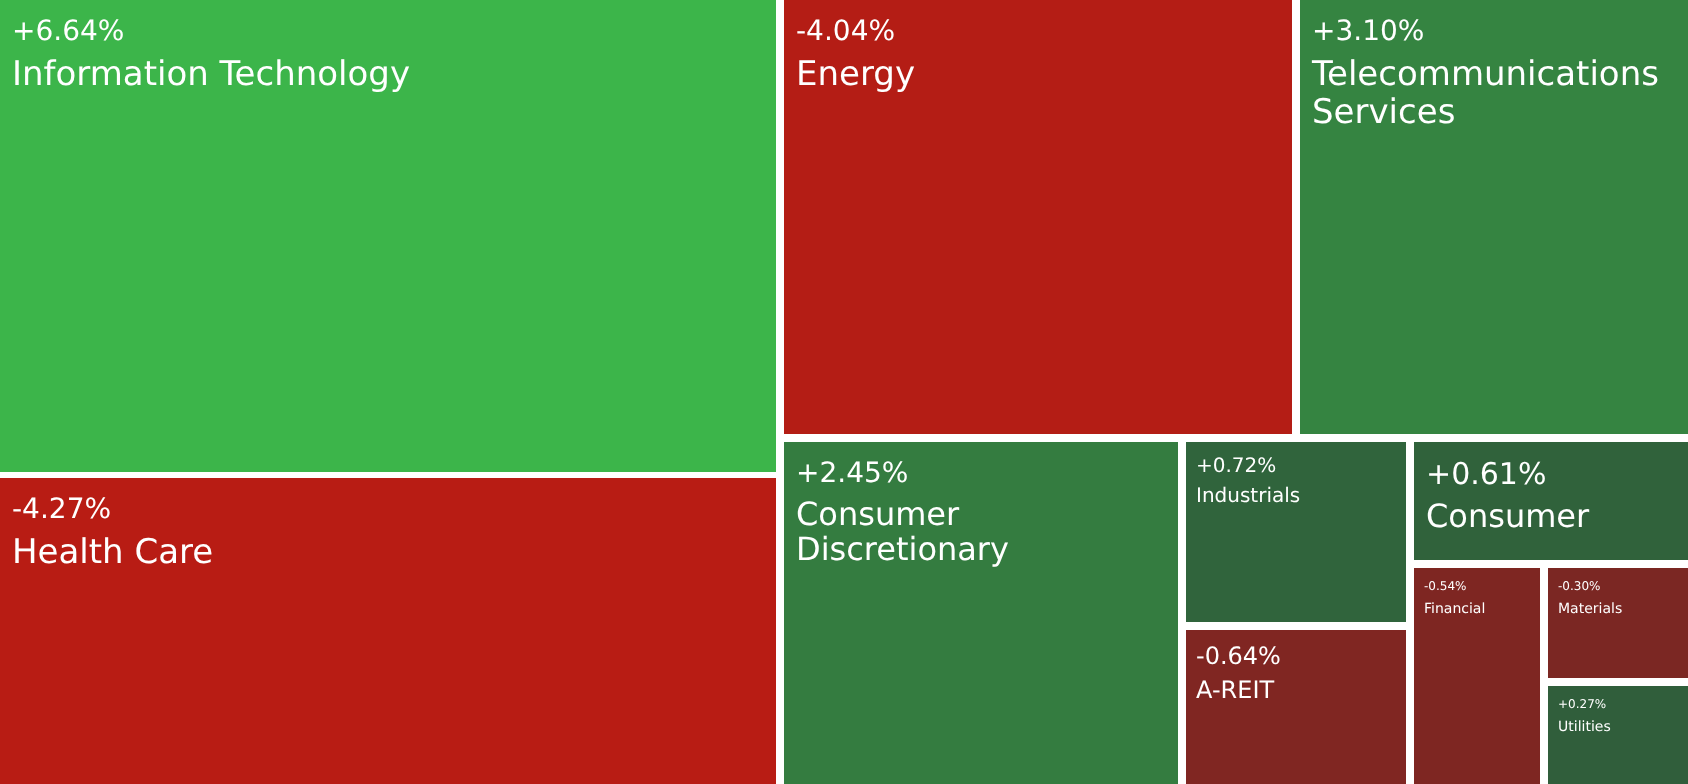  What do you see at coordinates (1485, 94) in the screenshot?
I see `category-label: Telecommunications Services` at bounding box center [1485, 94].